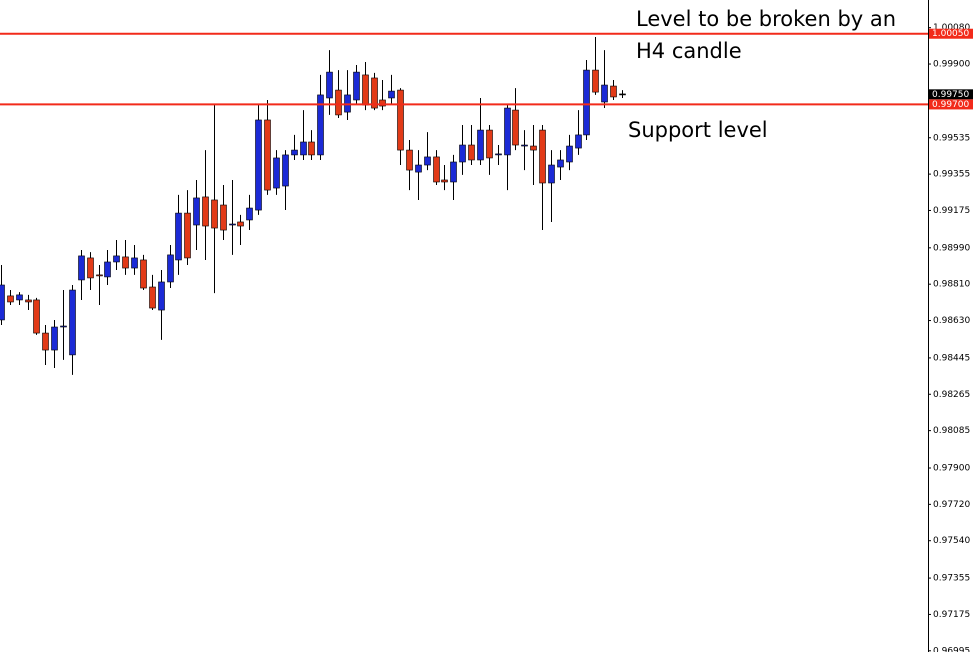 The width and height of the screenshot is (975, 652). I want to click on level-label: 1.00050, so click(950, 34).